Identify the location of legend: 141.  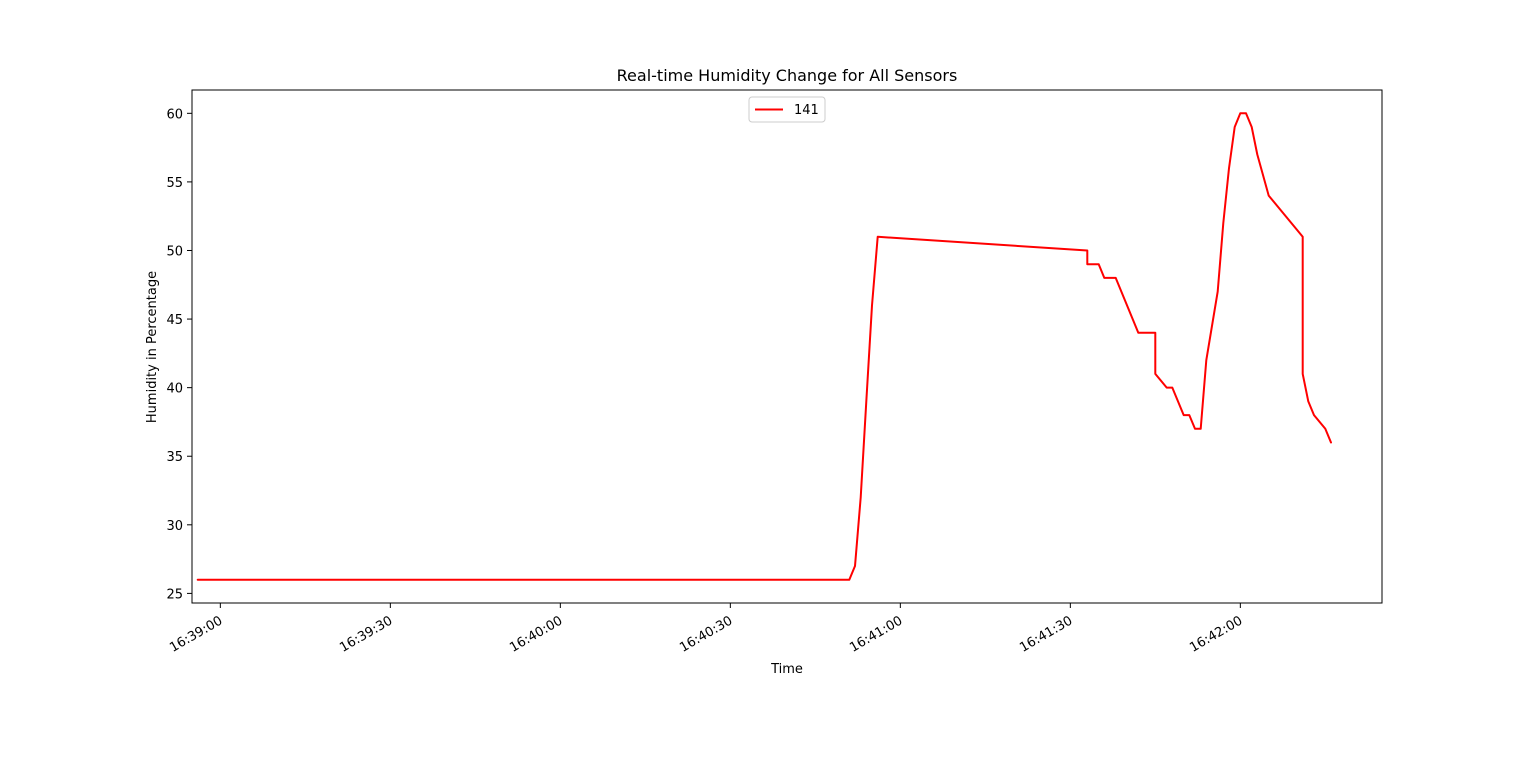
(787, 109).